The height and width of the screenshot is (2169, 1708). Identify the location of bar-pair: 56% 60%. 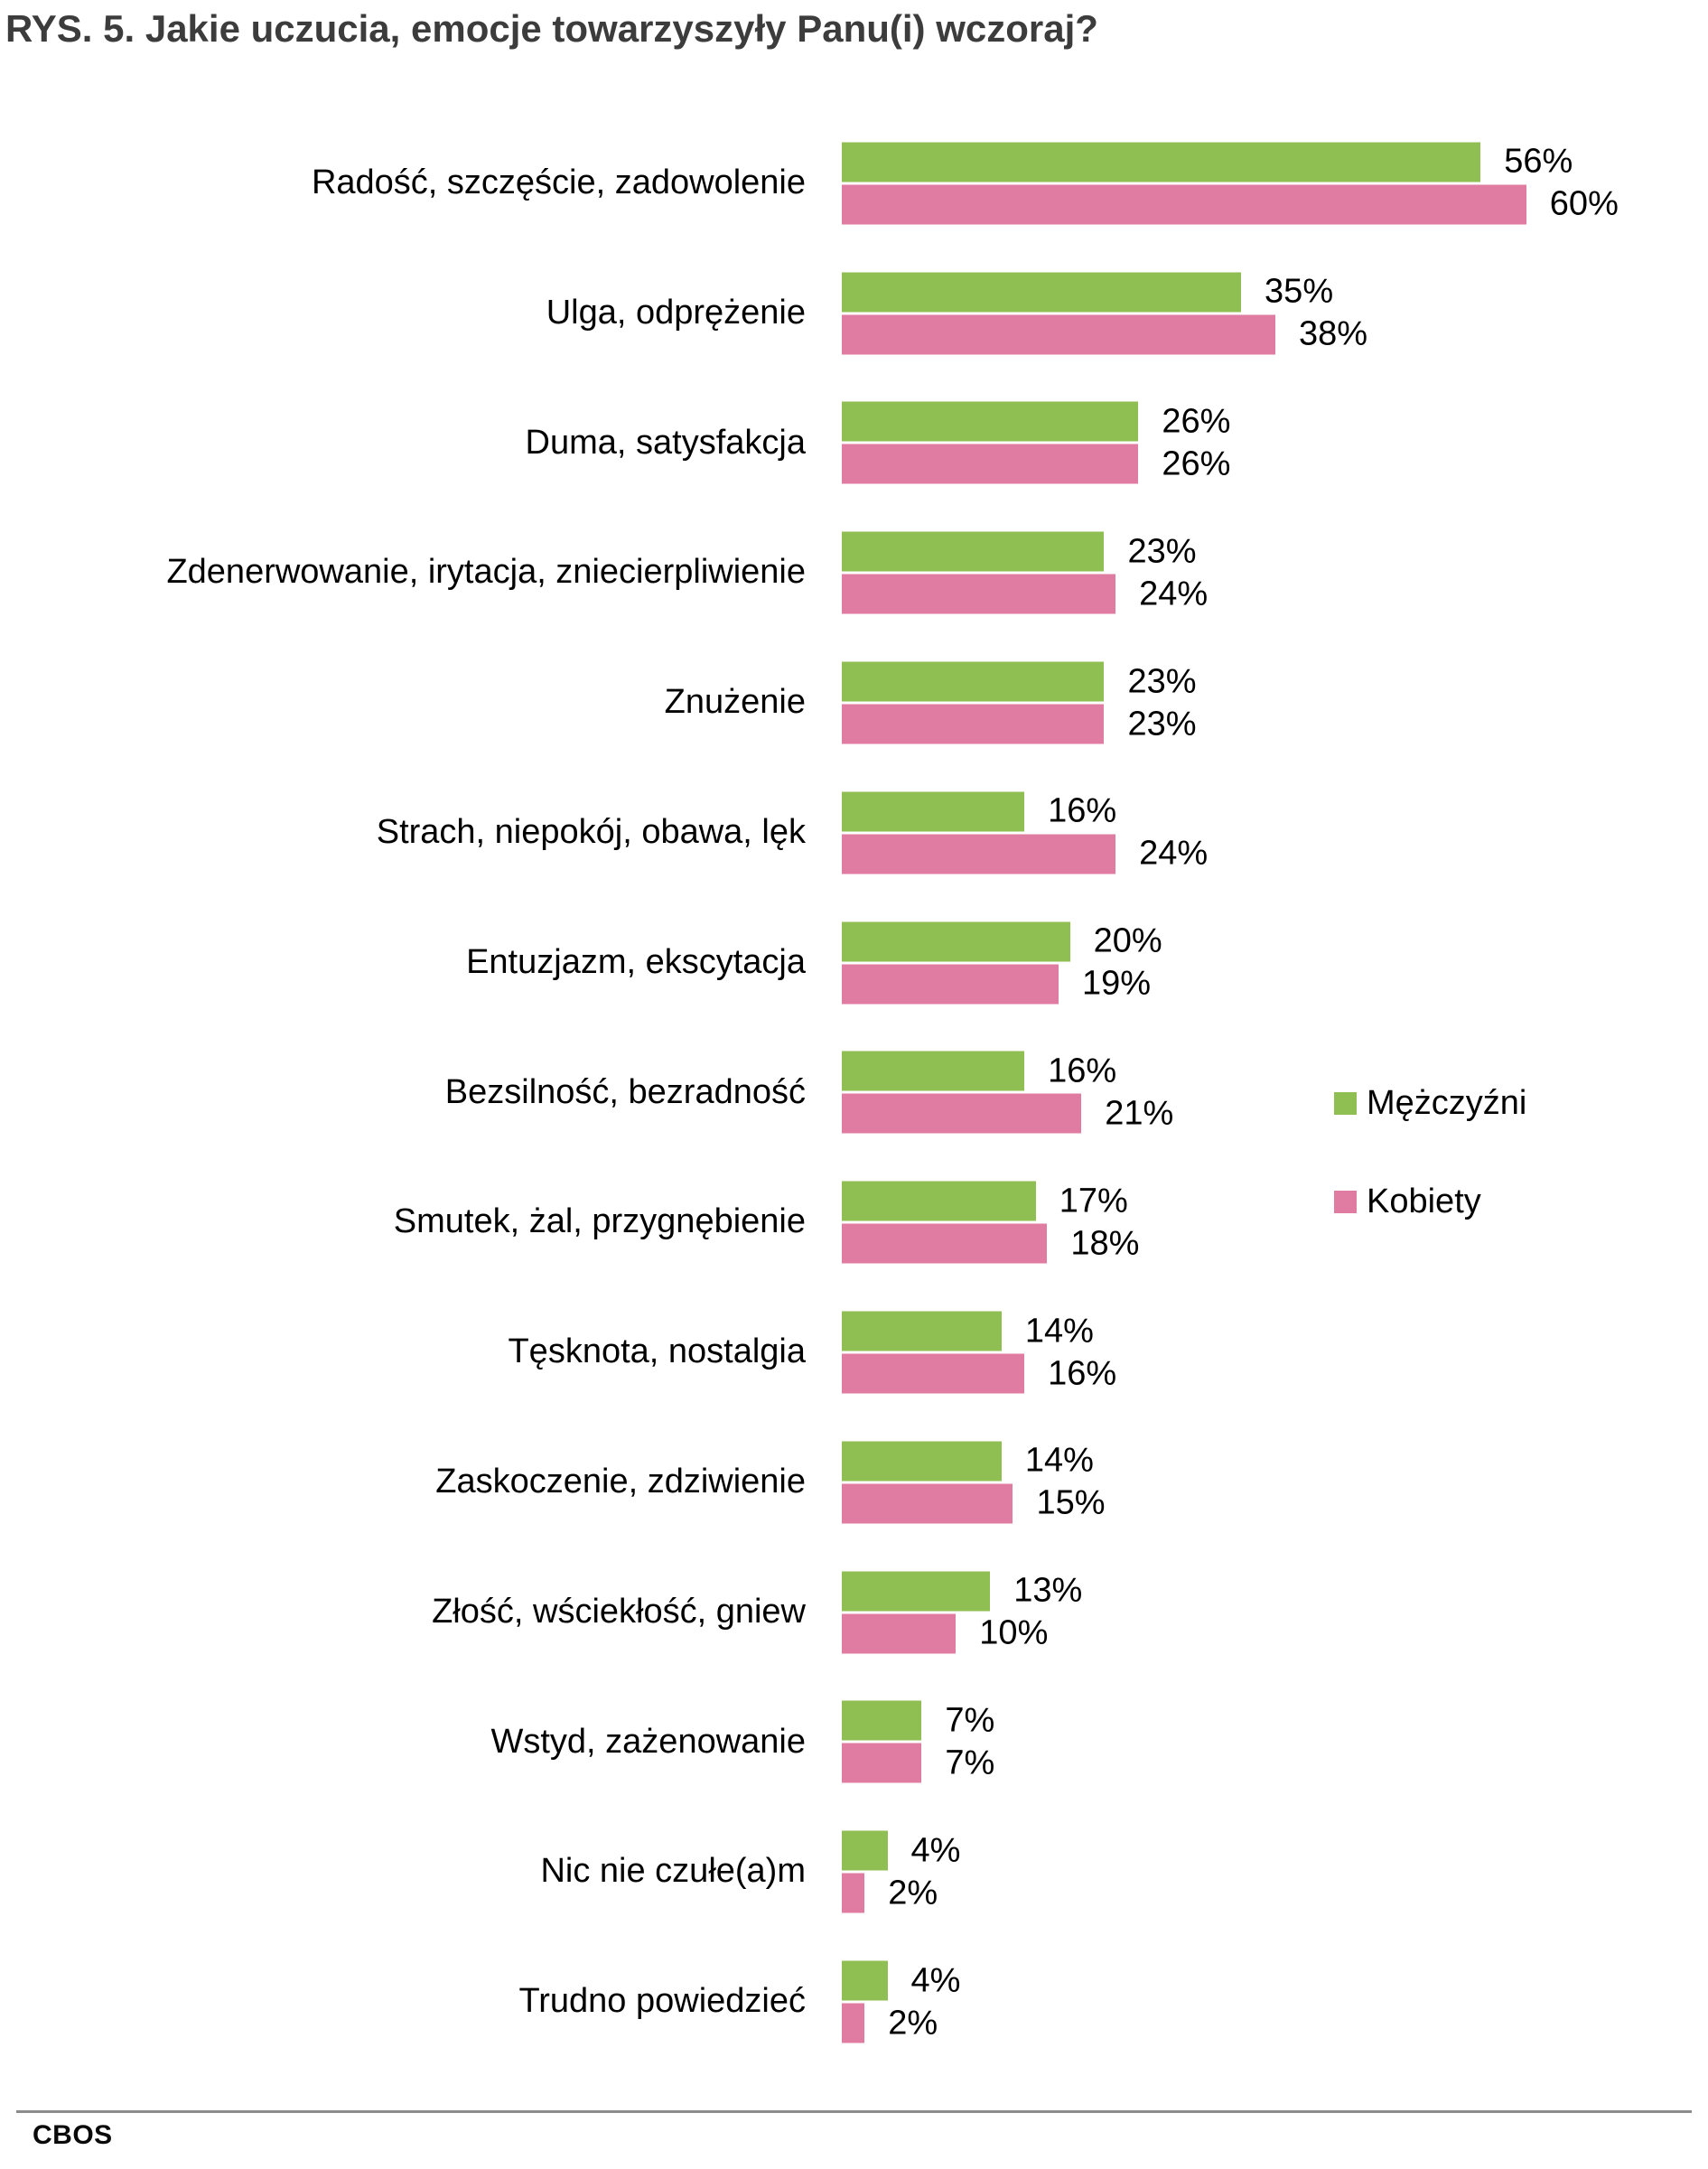
(1230, 183).